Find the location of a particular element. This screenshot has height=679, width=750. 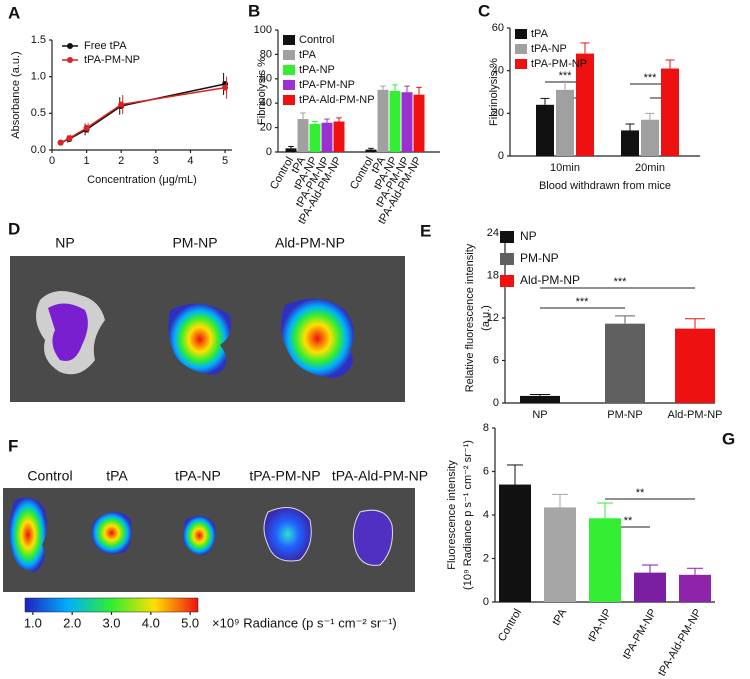

y-tick-label: 4 is located at coordinates (486, 515).